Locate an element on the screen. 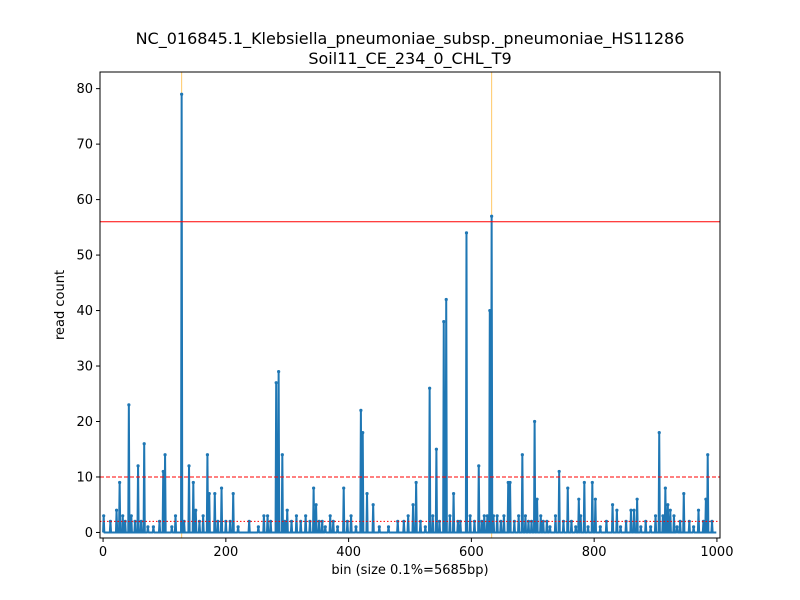  y-tick-label: 20 is located at coordinates (84, 422).